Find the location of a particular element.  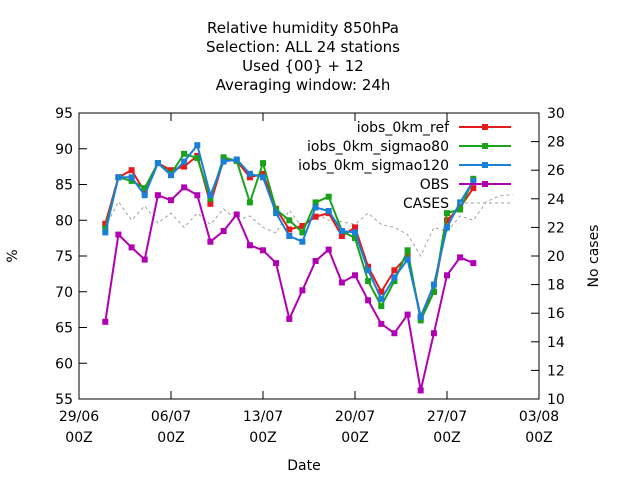

y2-tick-label: 22 is located at coordinates (556, 228).